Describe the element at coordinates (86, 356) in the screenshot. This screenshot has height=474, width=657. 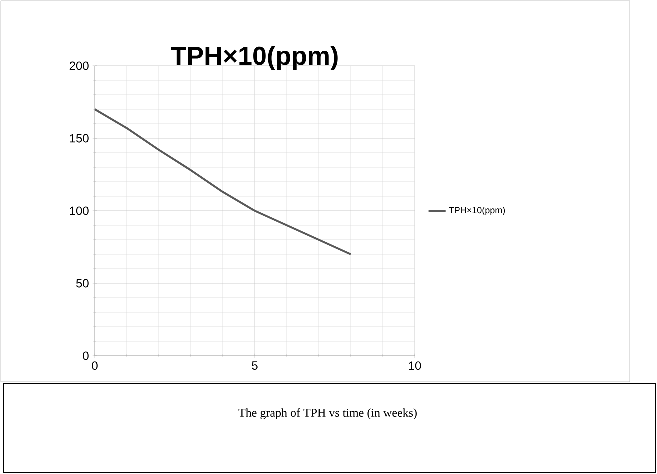
I see `y-tick-label: 0` at that location.